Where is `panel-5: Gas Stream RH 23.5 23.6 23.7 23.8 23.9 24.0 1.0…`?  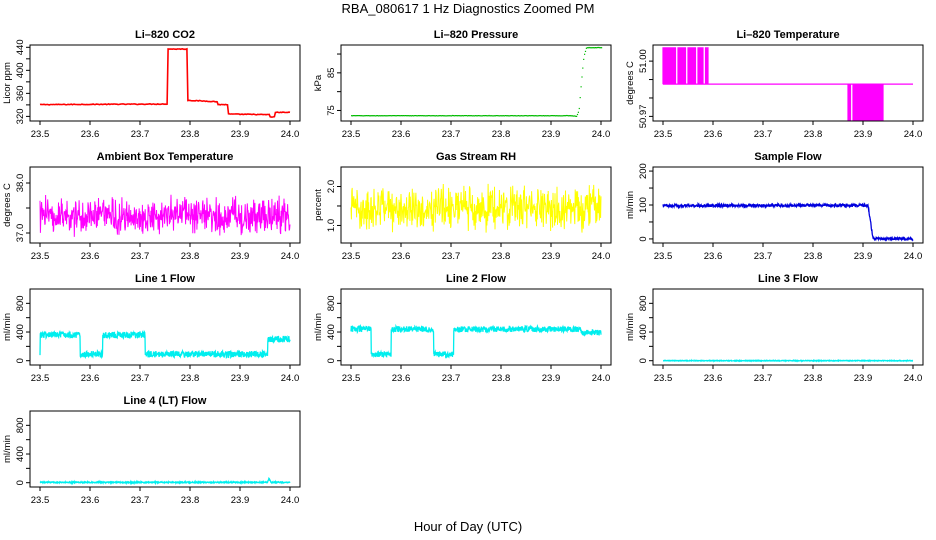
panel-5: Gas Stream RH 23.5 23.6 23.7 23.8 23.9 24.0 1.0… is located at coordinates (462, 206).